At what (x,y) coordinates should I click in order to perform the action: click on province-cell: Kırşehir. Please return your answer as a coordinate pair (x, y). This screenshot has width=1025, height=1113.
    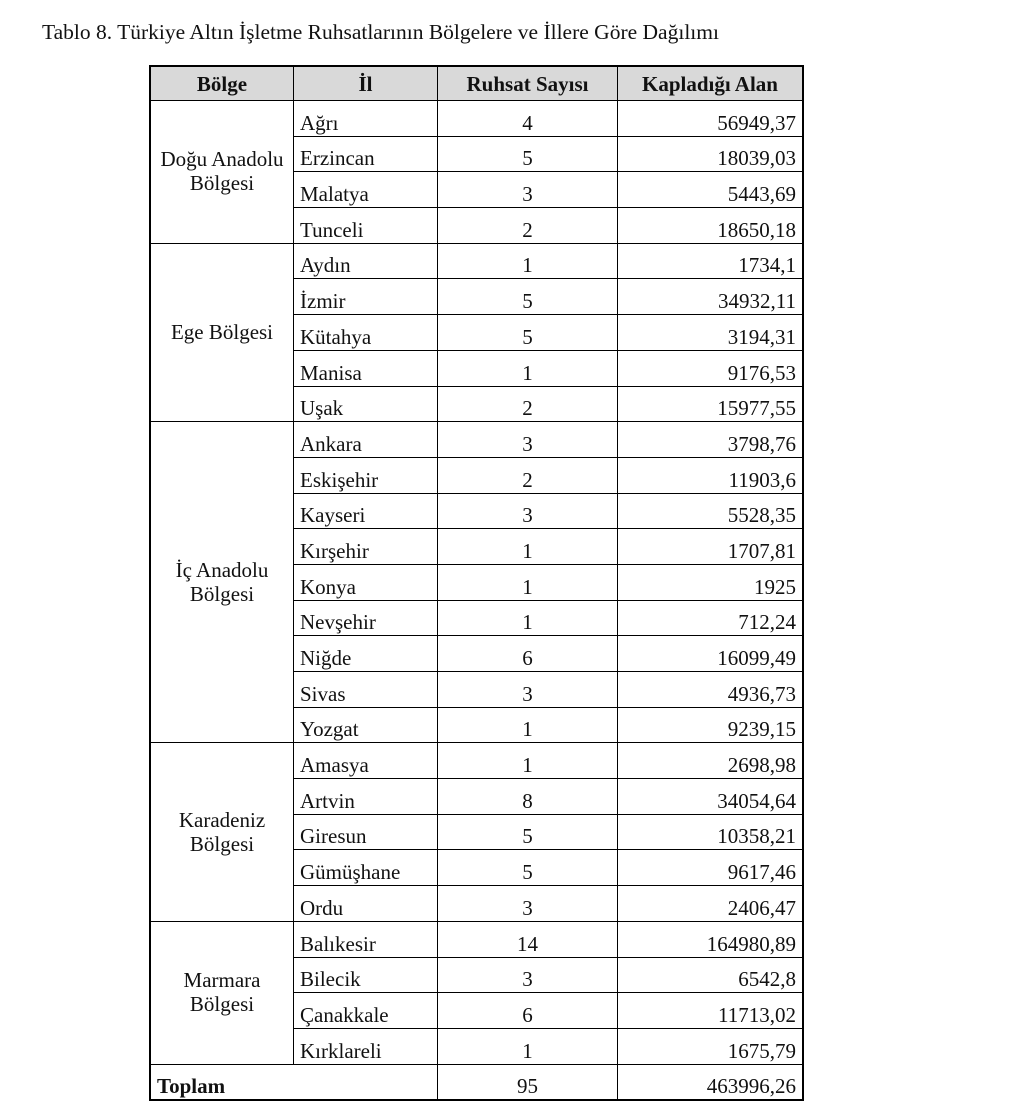
    Looking at the image, I should click on (365, 546).